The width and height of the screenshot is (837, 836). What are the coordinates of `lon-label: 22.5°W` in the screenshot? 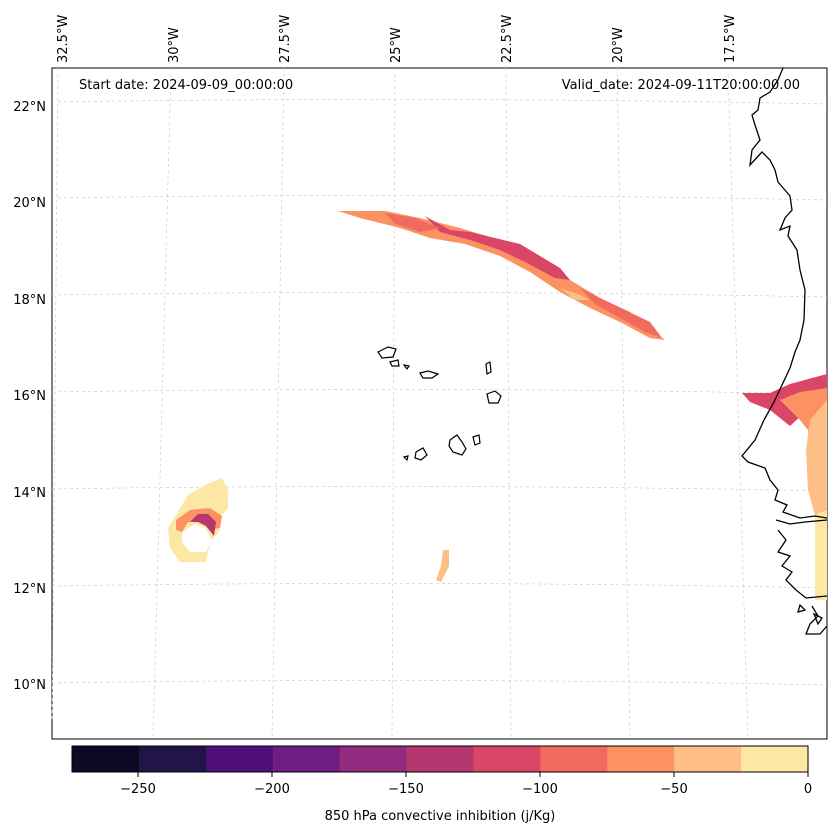 It's located at (507, 39).